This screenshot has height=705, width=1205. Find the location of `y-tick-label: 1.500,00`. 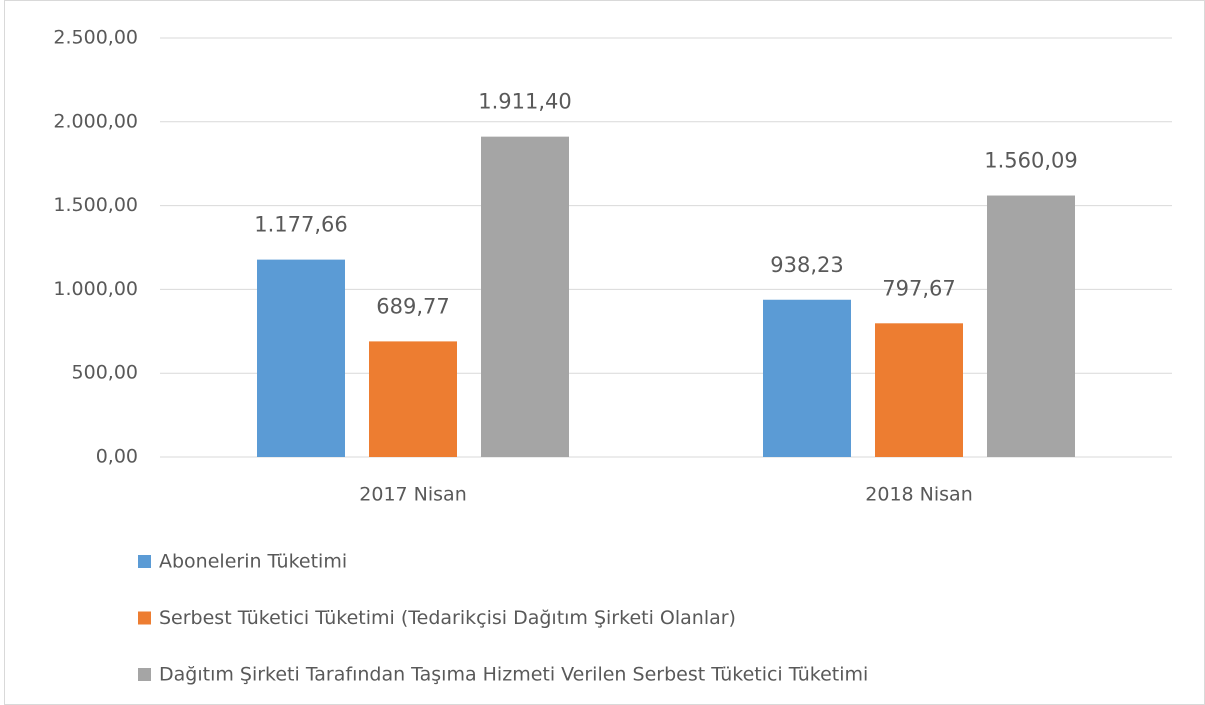

y-tick-label: 1.500,00 is located at coordinates (95, 205).